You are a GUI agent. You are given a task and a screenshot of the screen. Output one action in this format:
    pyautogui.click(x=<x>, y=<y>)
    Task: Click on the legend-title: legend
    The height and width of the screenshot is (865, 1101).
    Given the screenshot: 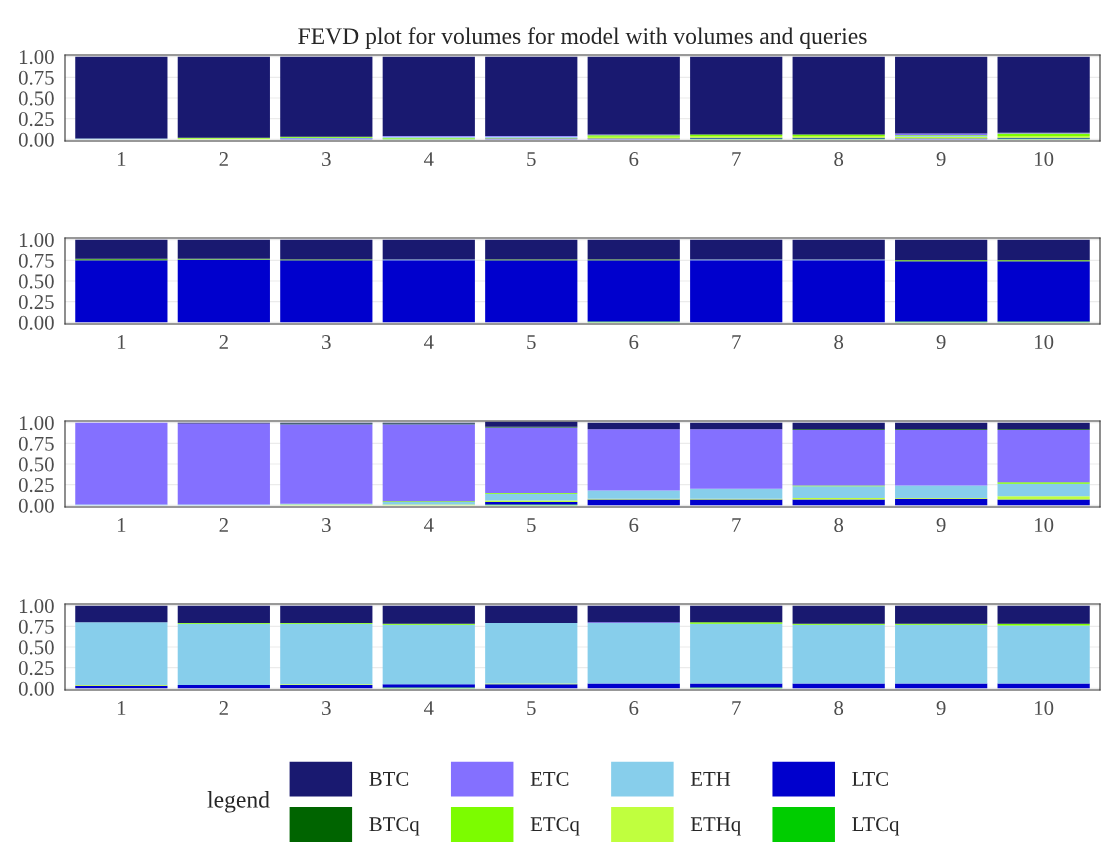 What is the action you would take?
    pyautogui.click(x=238, y=802)
    